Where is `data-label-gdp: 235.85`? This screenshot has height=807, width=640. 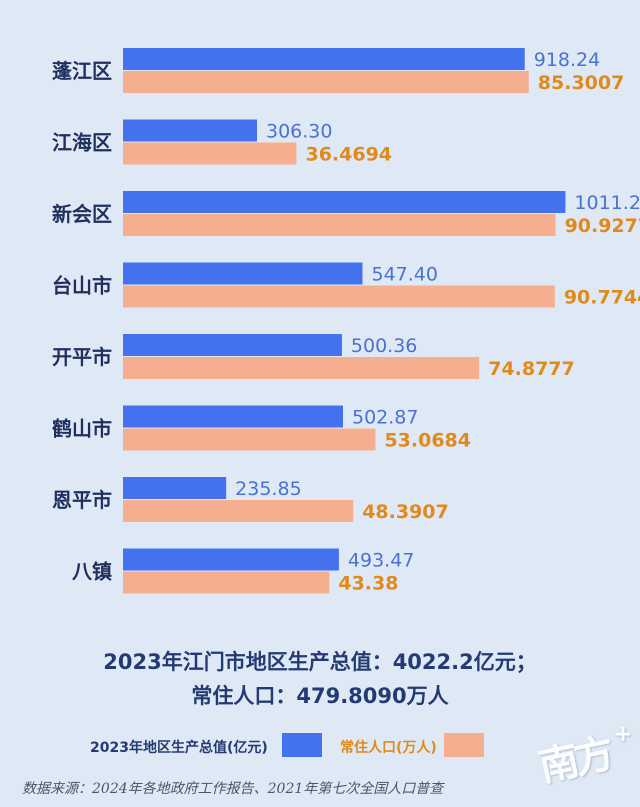
data-label-gdp: 235.85 is located at coordinates (268, 489).